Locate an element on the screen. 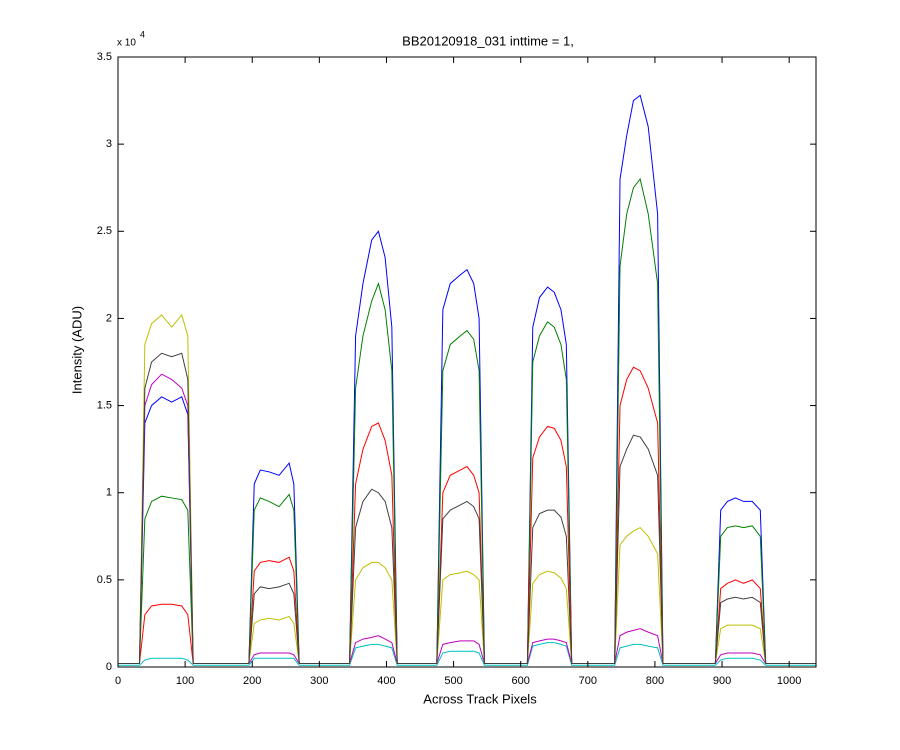 This screenshot has width=900, height=750. chart-title: BB20120918_031 inttime = 1, is located at coordinates (488, 40).